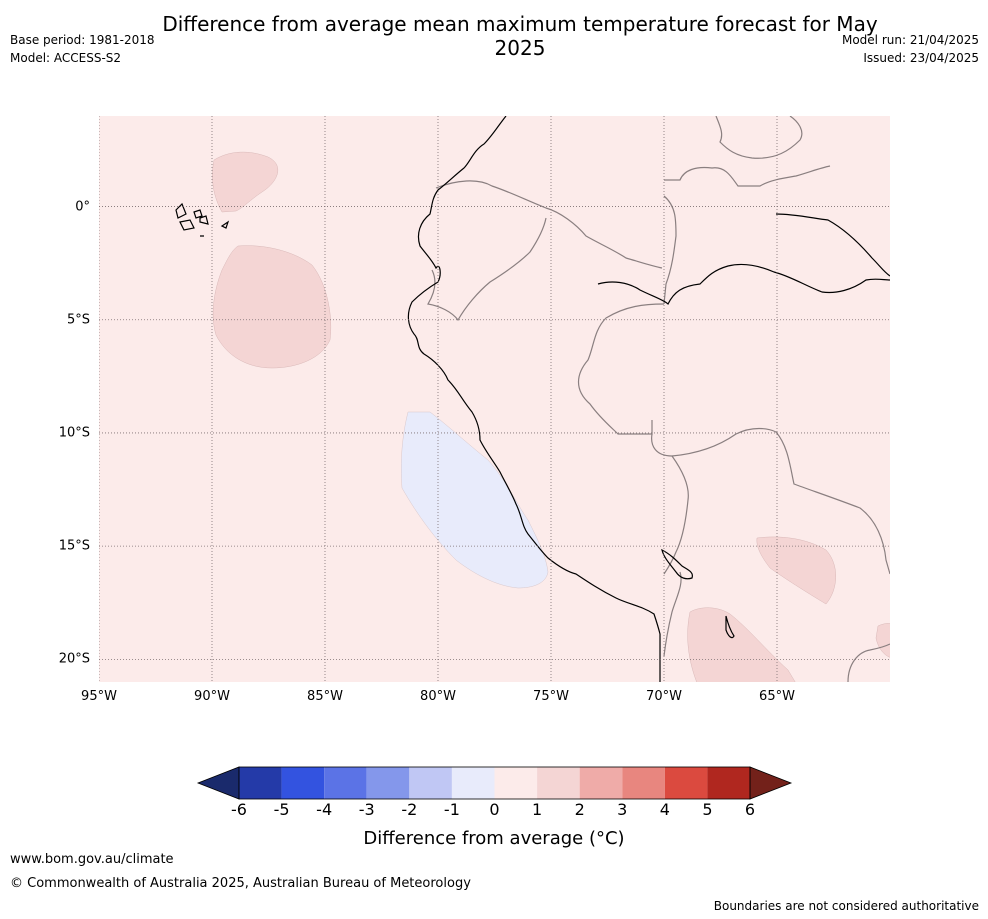 Image resolution: width=988 pixels, height=919 pixels. I want to click on issued-date: Issued: 23/04/2025, so click(921, 58).